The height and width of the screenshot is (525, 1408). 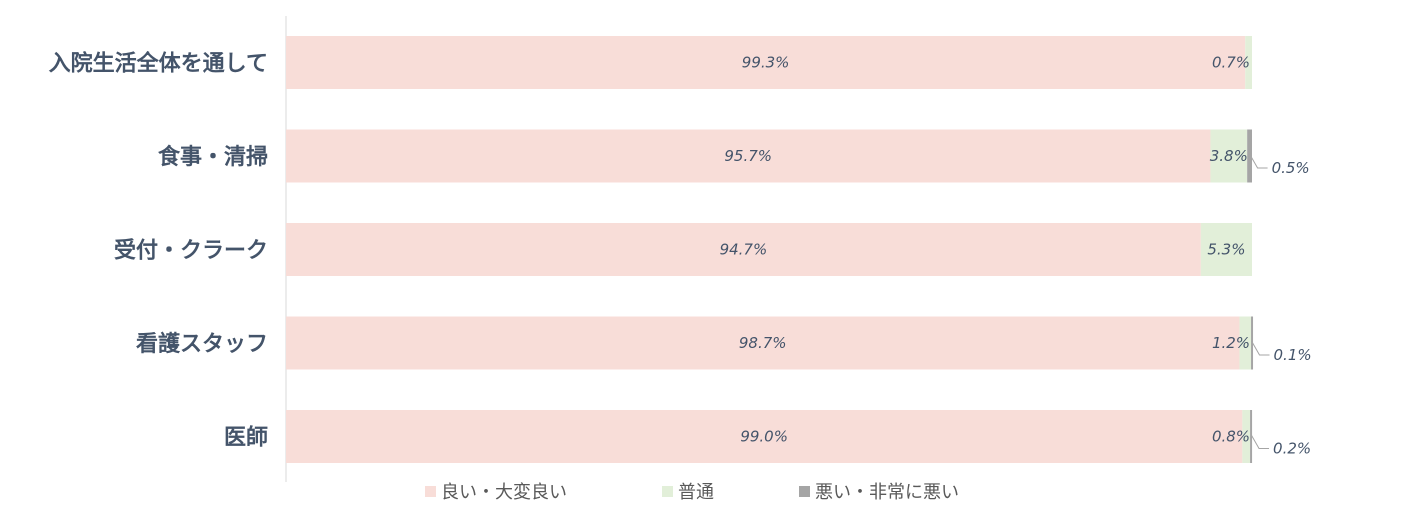 I want to click on legend-label-good: 良い・大変良い, so click(x=504, y=492).